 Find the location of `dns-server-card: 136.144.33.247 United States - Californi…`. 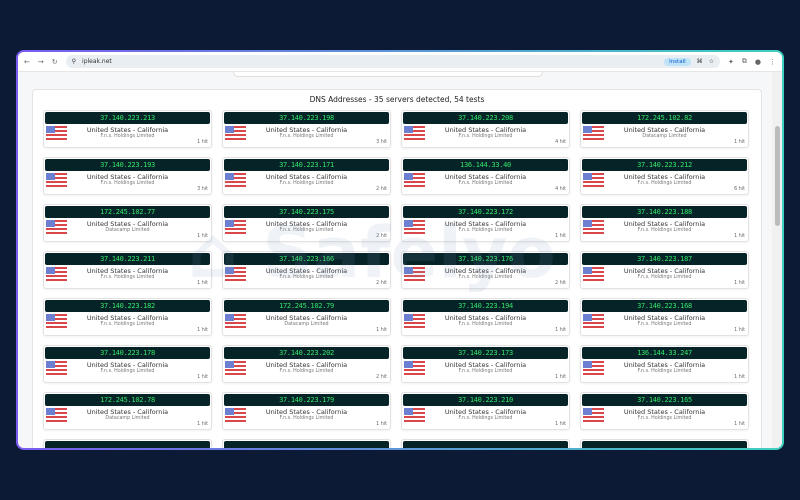

dns-server-card: 136.144.33.247 United States - Californi… is located at coordinates (664, 364).